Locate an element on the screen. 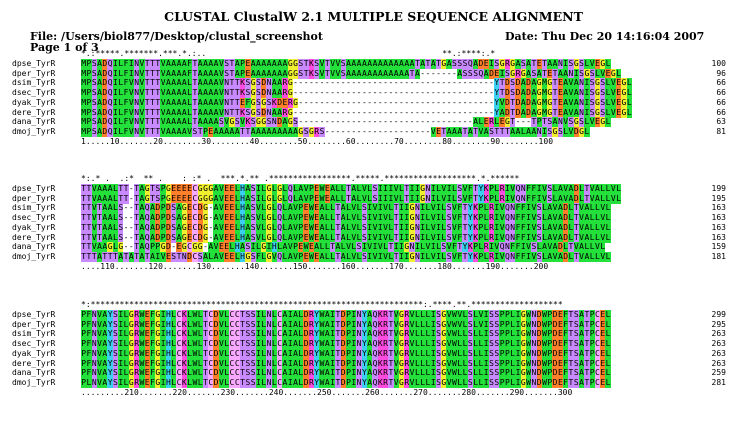  residue-count: 181 is located at coordinates (718, 256).